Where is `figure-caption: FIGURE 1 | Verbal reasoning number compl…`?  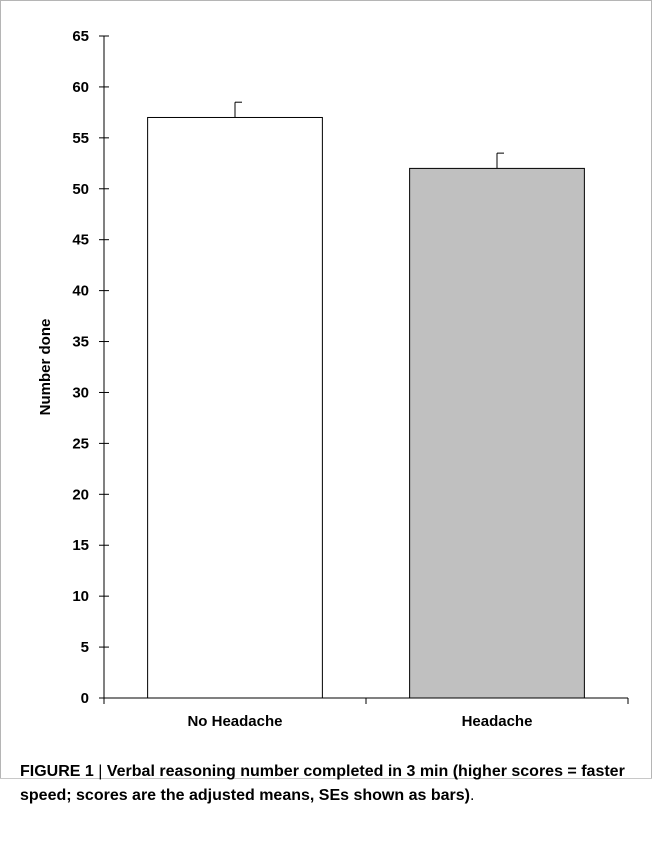 figure-caption: FIGURE 1 | Verbal reasoning number compl… is located at coordinates (327, 784).